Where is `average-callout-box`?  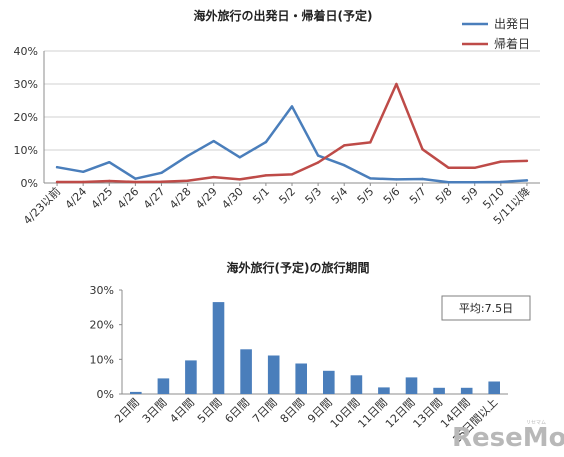
average-callout-box is located at coordinates (486, 308).